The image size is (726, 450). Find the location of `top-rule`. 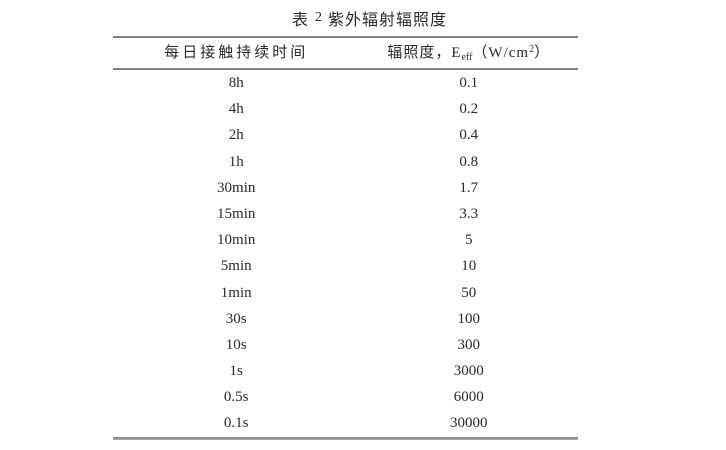

top-rule is located at coordinates (345, 37).